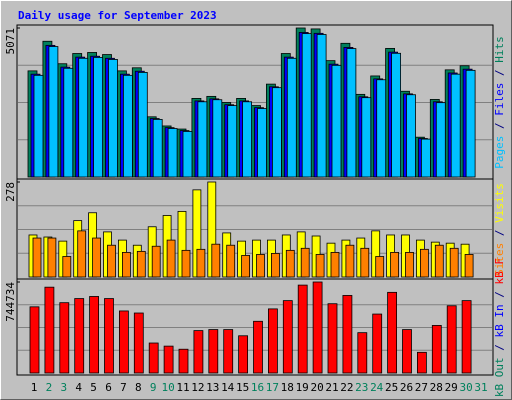  What do you see at coordinates (10, 41) in the screenshot?
I see `y-tick-label: 5071` at bounding box center [10, 41].